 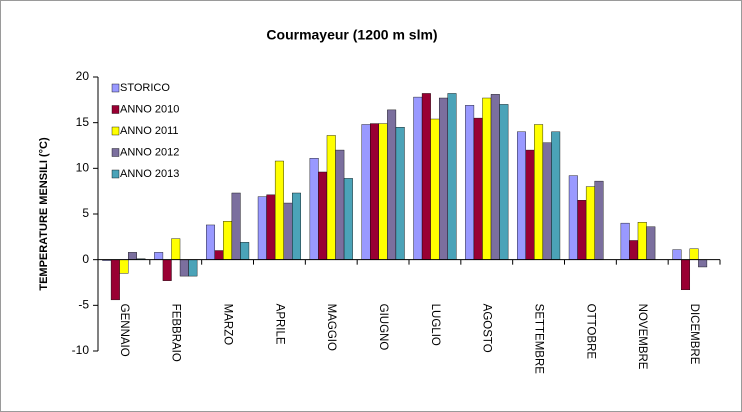 What do you see at coordinates (85, 259) in the screenshot?
I see `y-tick-label: 0` at bounding box center [85, 259].